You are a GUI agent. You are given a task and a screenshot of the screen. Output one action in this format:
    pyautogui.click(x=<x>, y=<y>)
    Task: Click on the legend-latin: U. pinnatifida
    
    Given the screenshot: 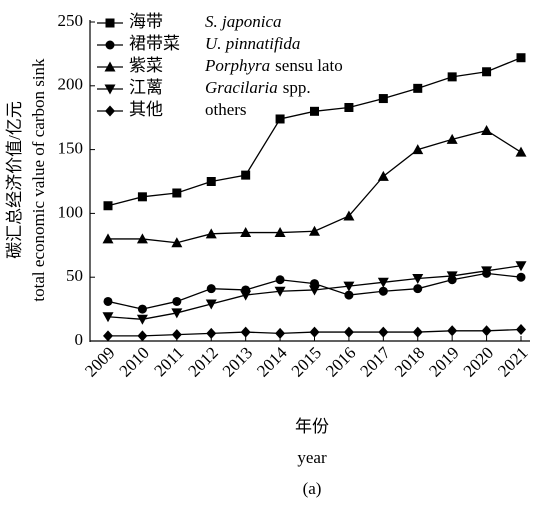 What is the action you would take?
    pyautogui.click(x=252, y=43)
    